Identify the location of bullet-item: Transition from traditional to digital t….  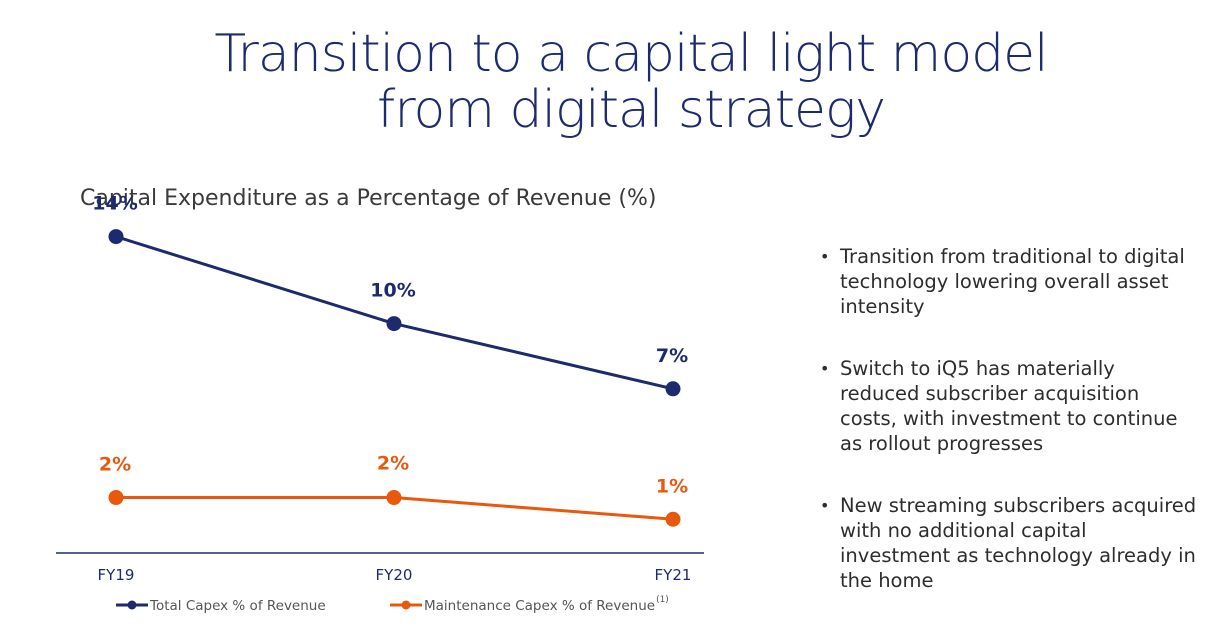
(1008, 281).